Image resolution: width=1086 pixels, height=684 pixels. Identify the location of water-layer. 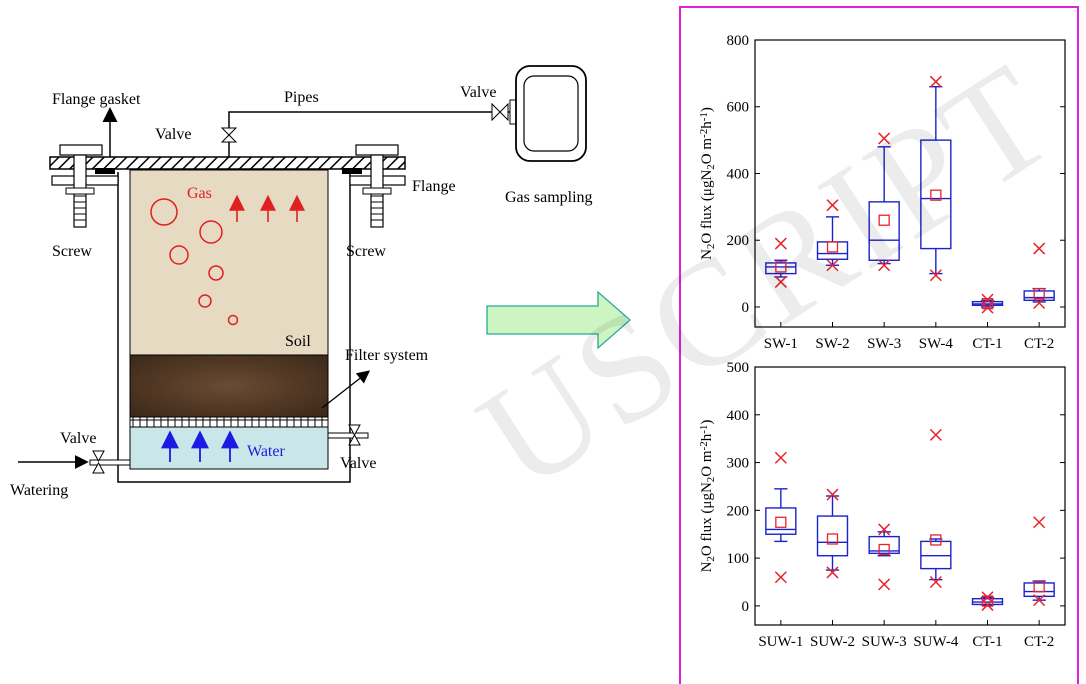
(229, 448).